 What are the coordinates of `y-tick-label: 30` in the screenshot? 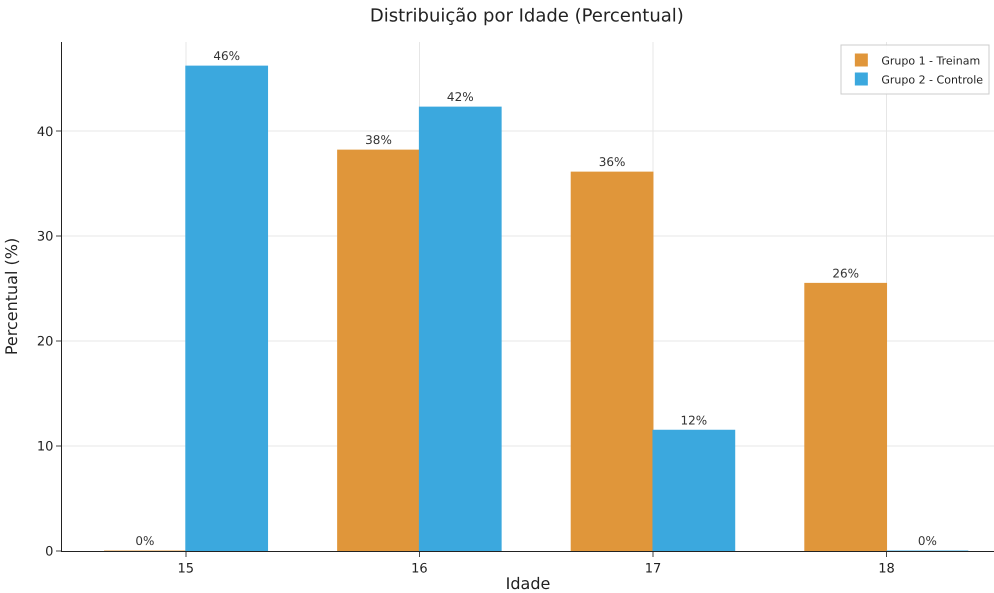 It's located at (45, 237).